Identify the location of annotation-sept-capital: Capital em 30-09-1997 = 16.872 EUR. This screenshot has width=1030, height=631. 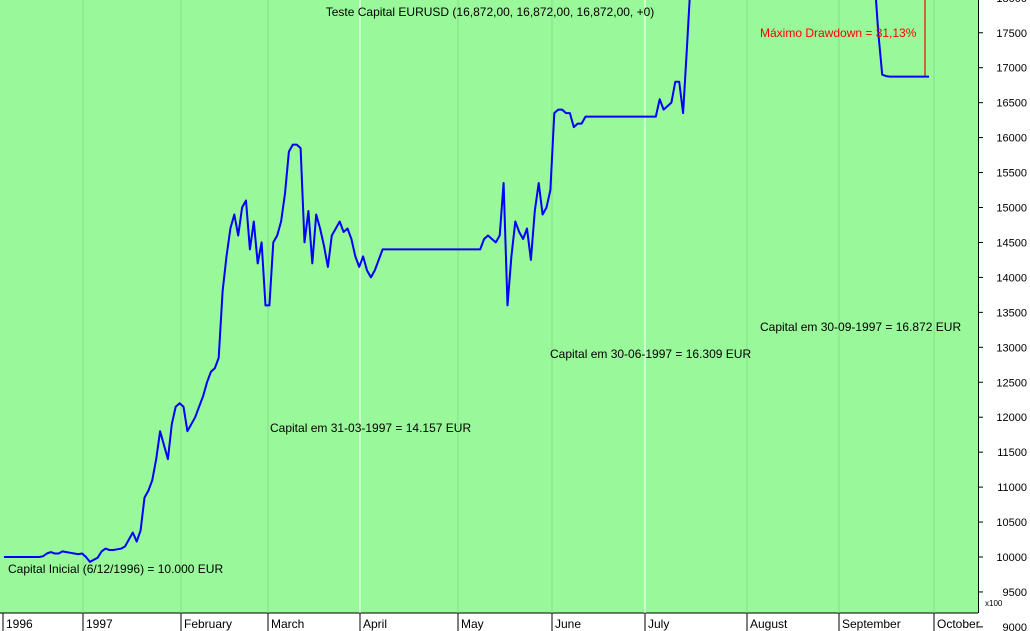
(860, 327).